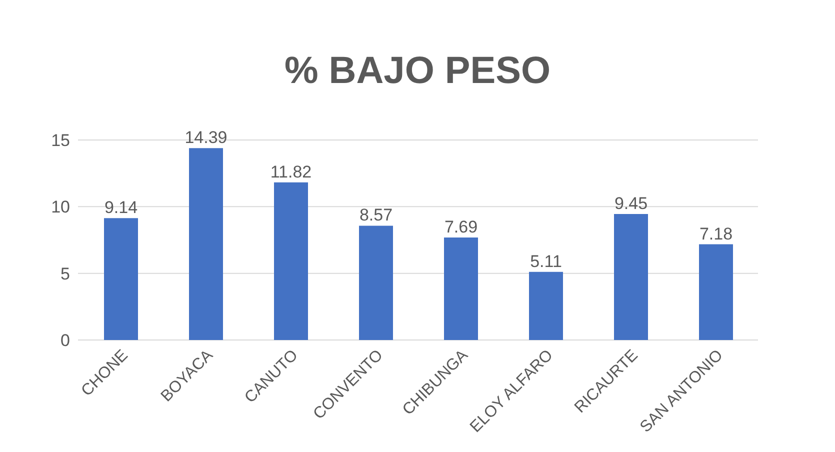 Image resolution: width=835 pixels, height=452 pixels. Describe the element at coordinates (546, 261) in the screenshot. I see `data-label: 5.11` at that location.